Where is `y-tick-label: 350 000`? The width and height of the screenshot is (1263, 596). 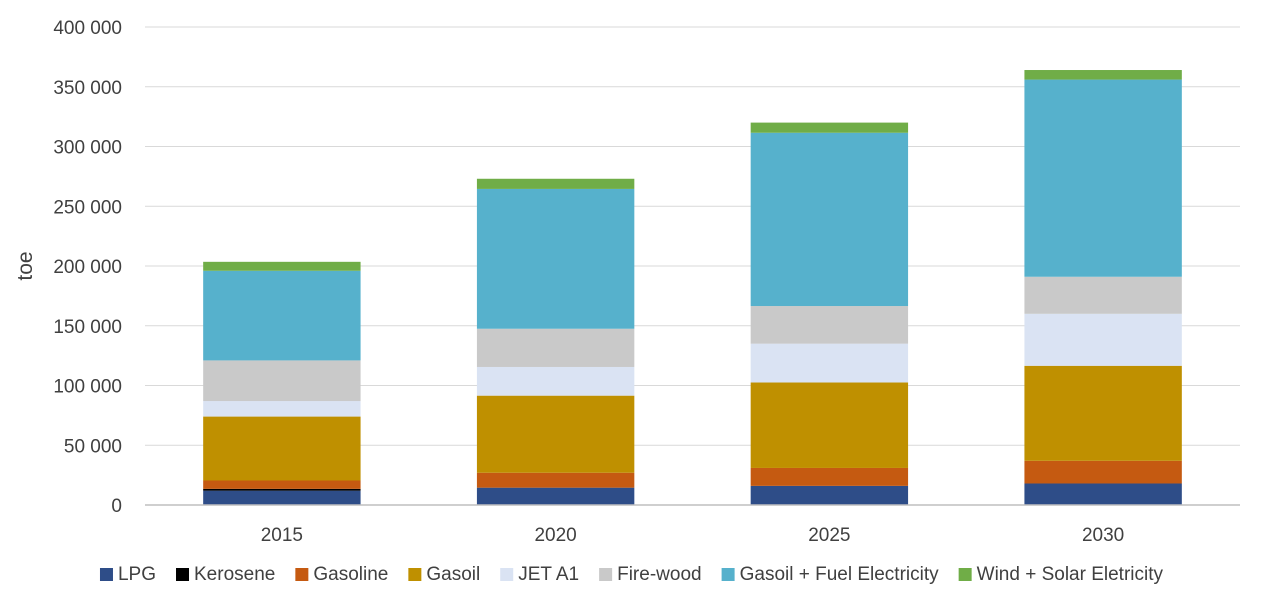
y-tick-label: 350 000 is located at coordinates (87, 88).